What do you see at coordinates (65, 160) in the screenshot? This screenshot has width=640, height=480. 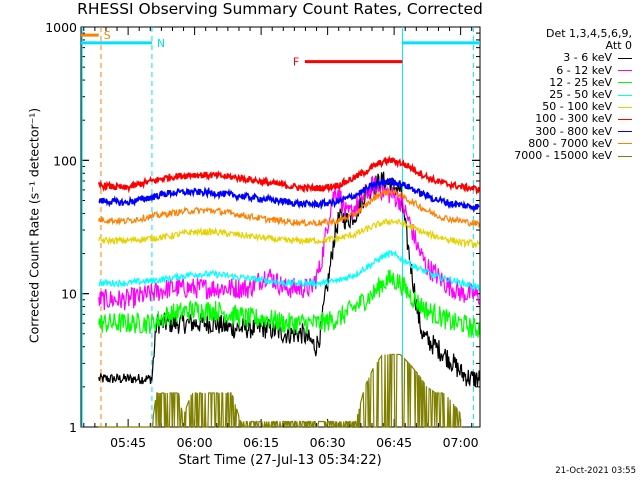 I see `y-tick-label: 100` at bounding box center [65, 160].